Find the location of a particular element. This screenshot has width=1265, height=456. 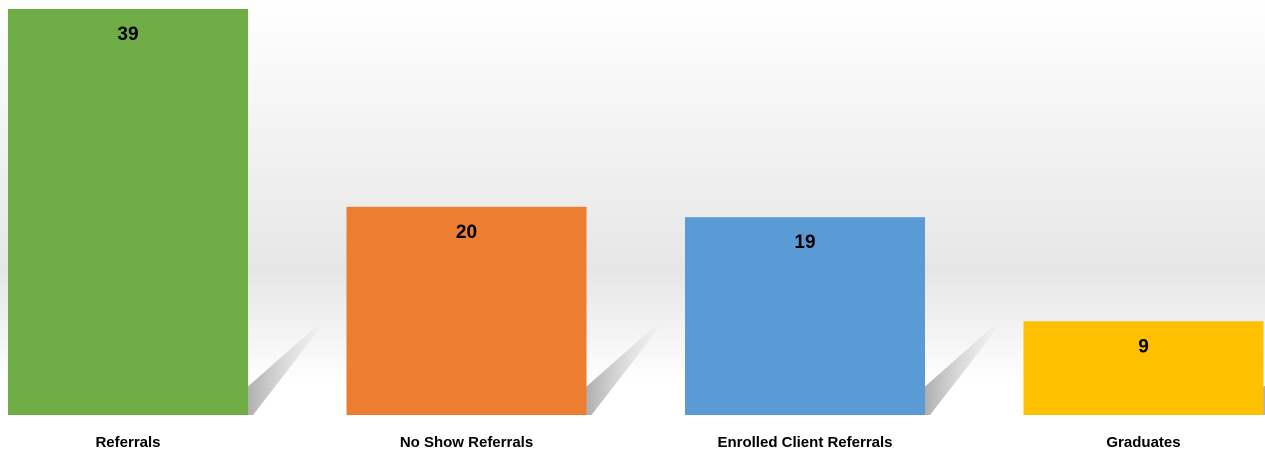

value-label: 9 is located at coordinates (1143, 346).